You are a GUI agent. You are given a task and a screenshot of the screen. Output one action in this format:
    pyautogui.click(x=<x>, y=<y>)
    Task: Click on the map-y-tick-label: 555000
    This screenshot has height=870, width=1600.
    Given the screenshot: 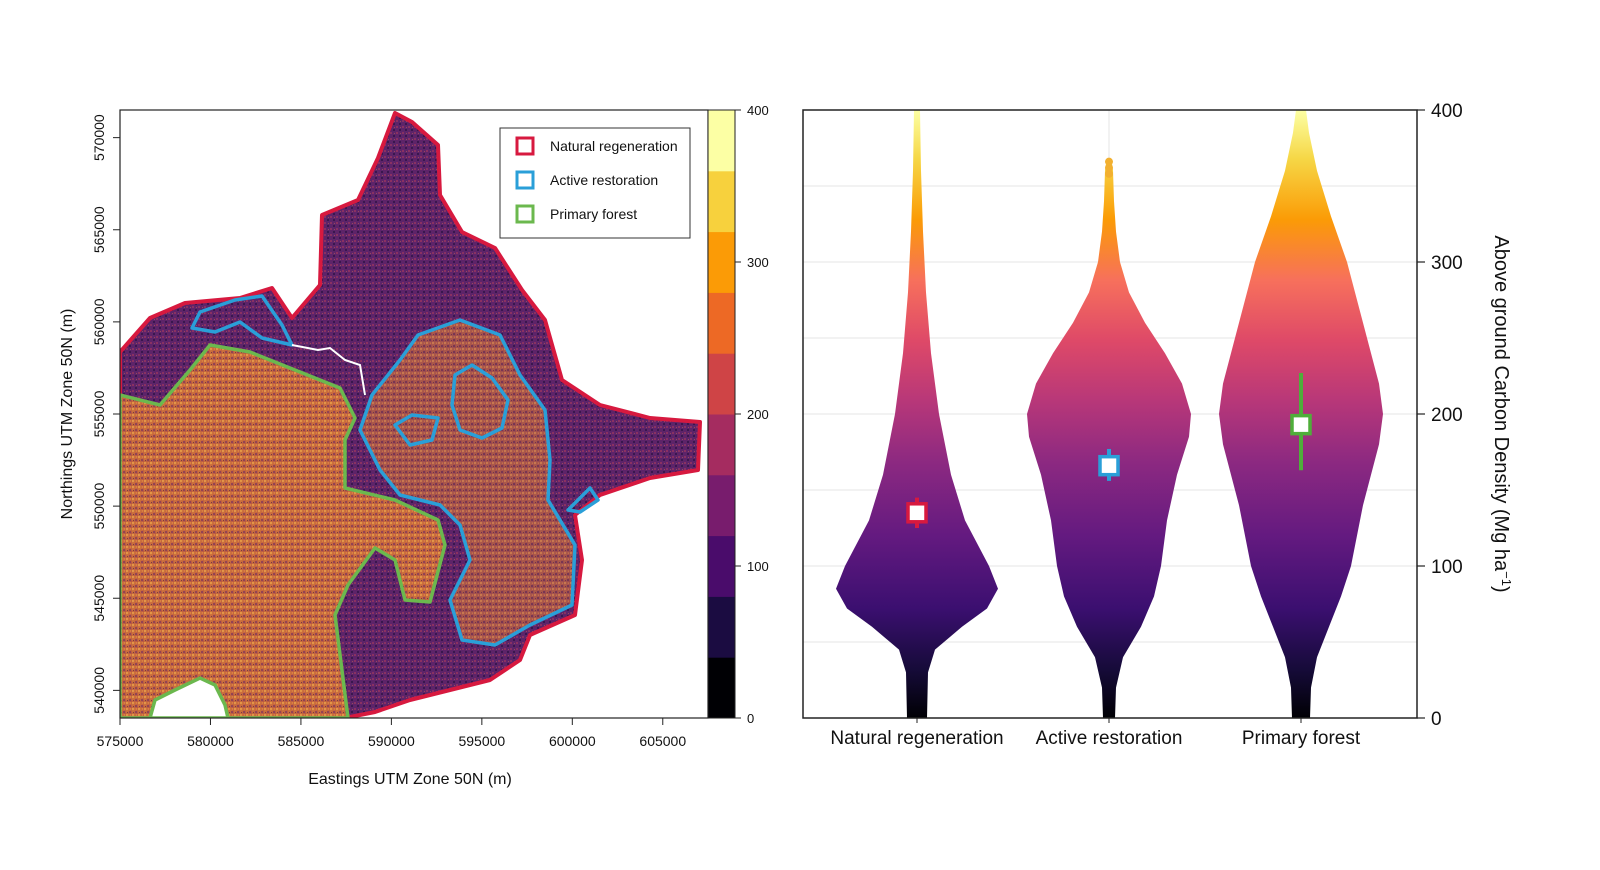 What is the action you would take?
    pyautogui.click(x=99, y=413)
    